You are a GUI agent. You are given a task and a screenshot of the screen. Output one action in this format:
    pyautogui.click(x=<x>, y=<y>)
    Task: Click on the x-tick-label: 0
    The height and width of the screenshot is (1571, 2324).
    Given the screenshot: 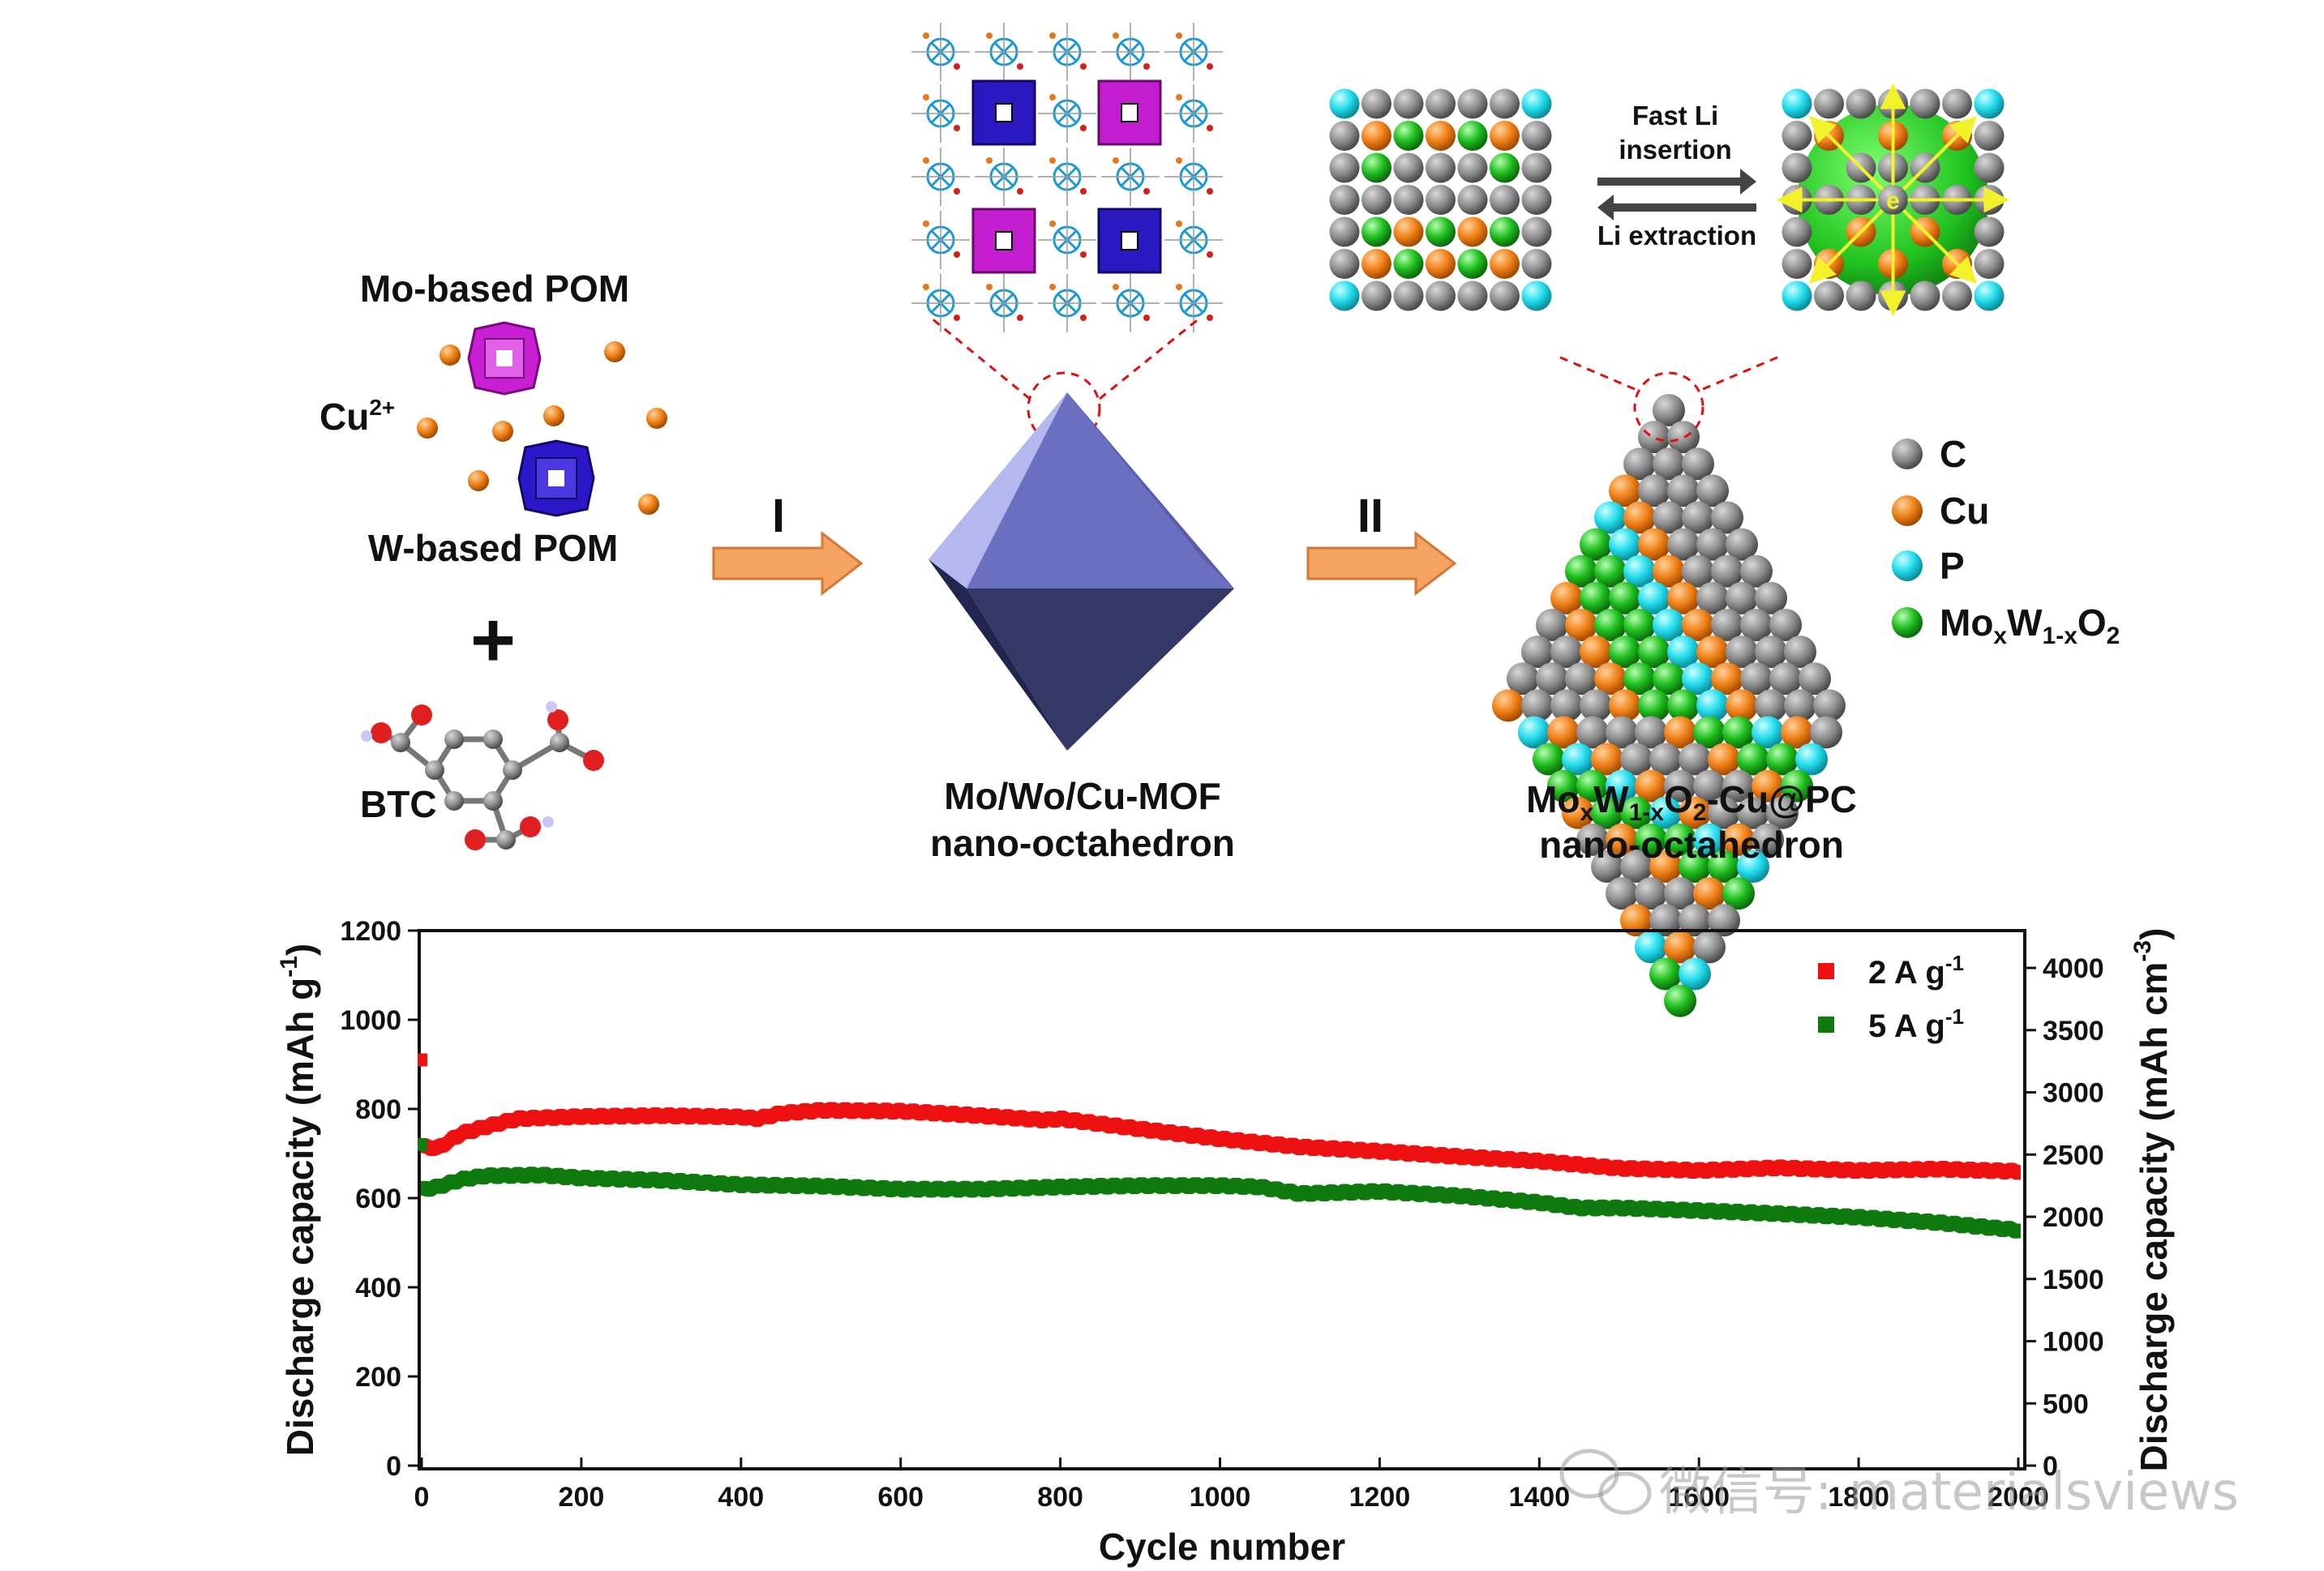 What is the action you would take?
    pyautogui.click(x=422, y=1497)
    